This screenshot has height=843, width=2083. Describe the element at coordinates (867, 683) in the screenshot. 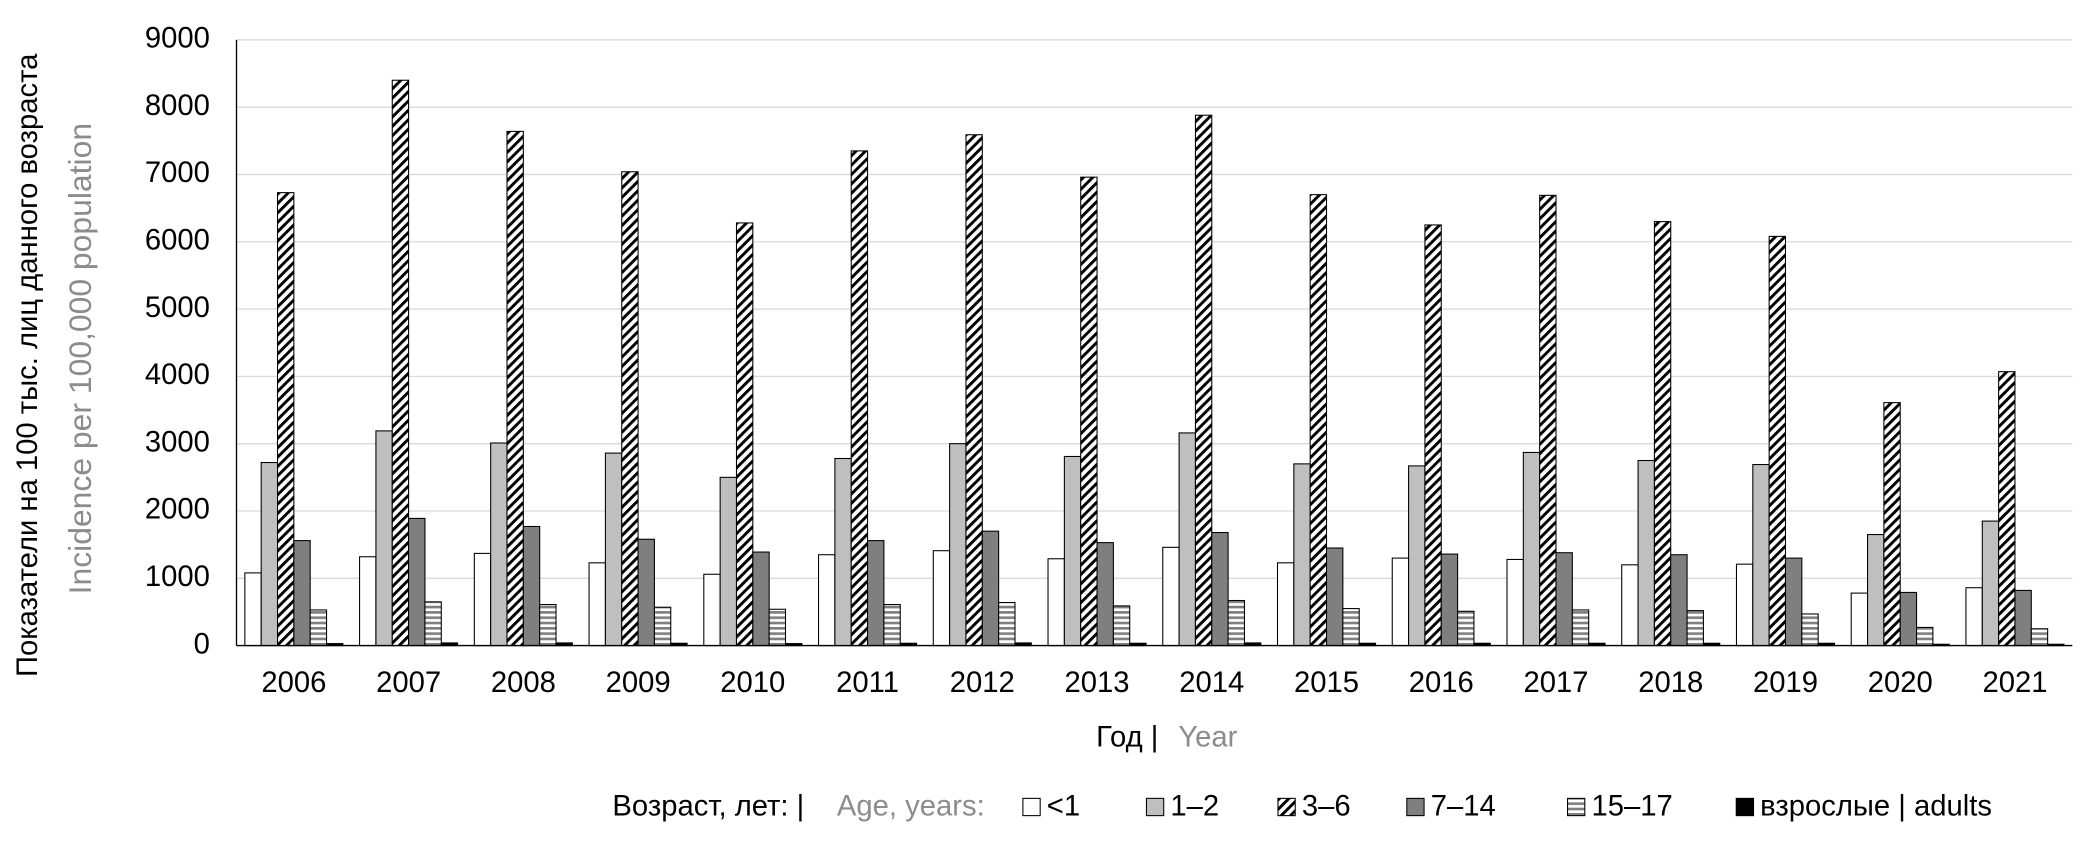

I see `x-tick-label: 2011` at that location.